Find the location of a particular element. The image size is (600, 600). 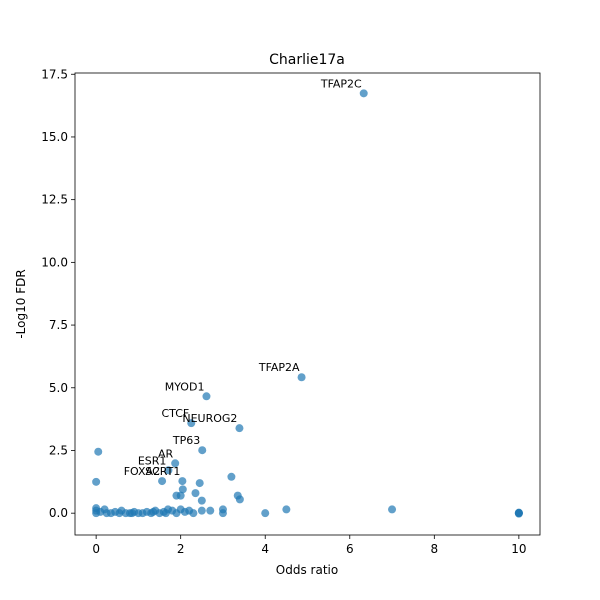

chart-title: Charlie17a is located at coordinates (307, 60).